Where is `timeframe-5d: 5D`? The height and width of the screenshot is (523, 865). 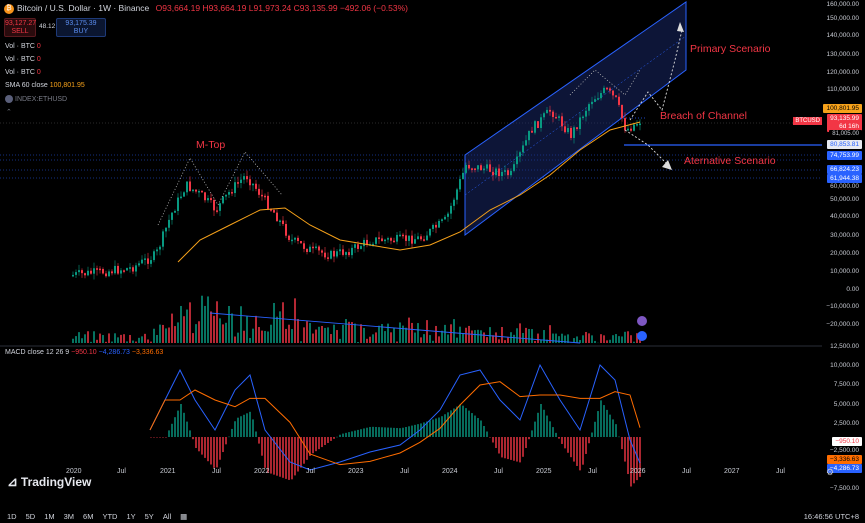
timeframe-5d: 5D is located at coordinates (30, 516).